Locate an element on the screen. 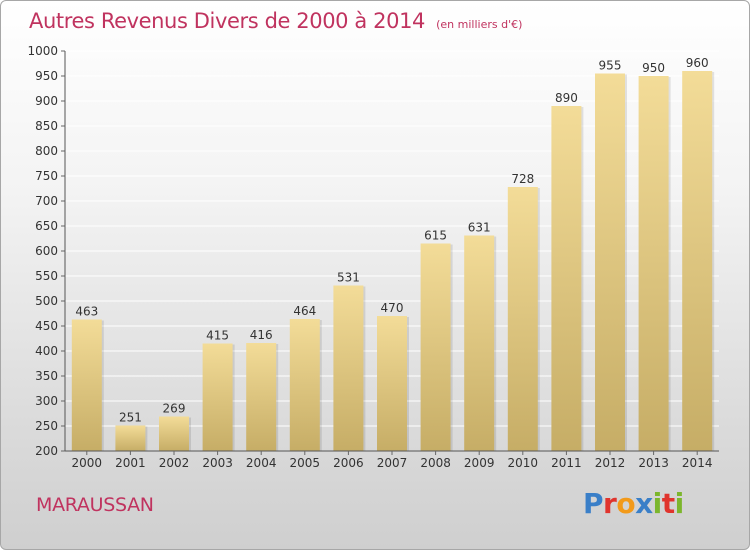 Image resolution: width=750 pixels, height=550 pixels. x-tick-label: 2002 is located at coordinates (174, 463).